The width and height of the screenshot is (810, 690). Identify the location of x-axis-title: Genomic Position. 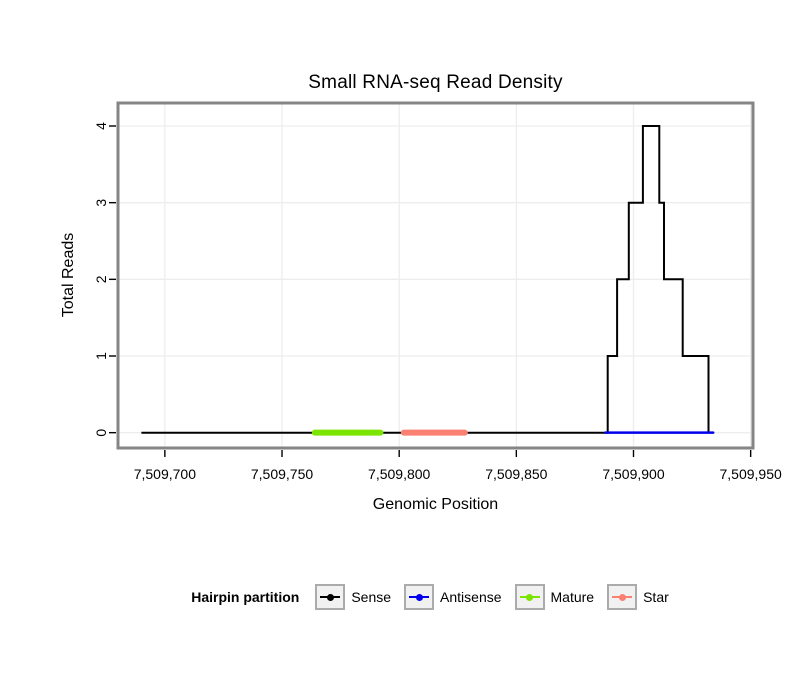
(435, 504).